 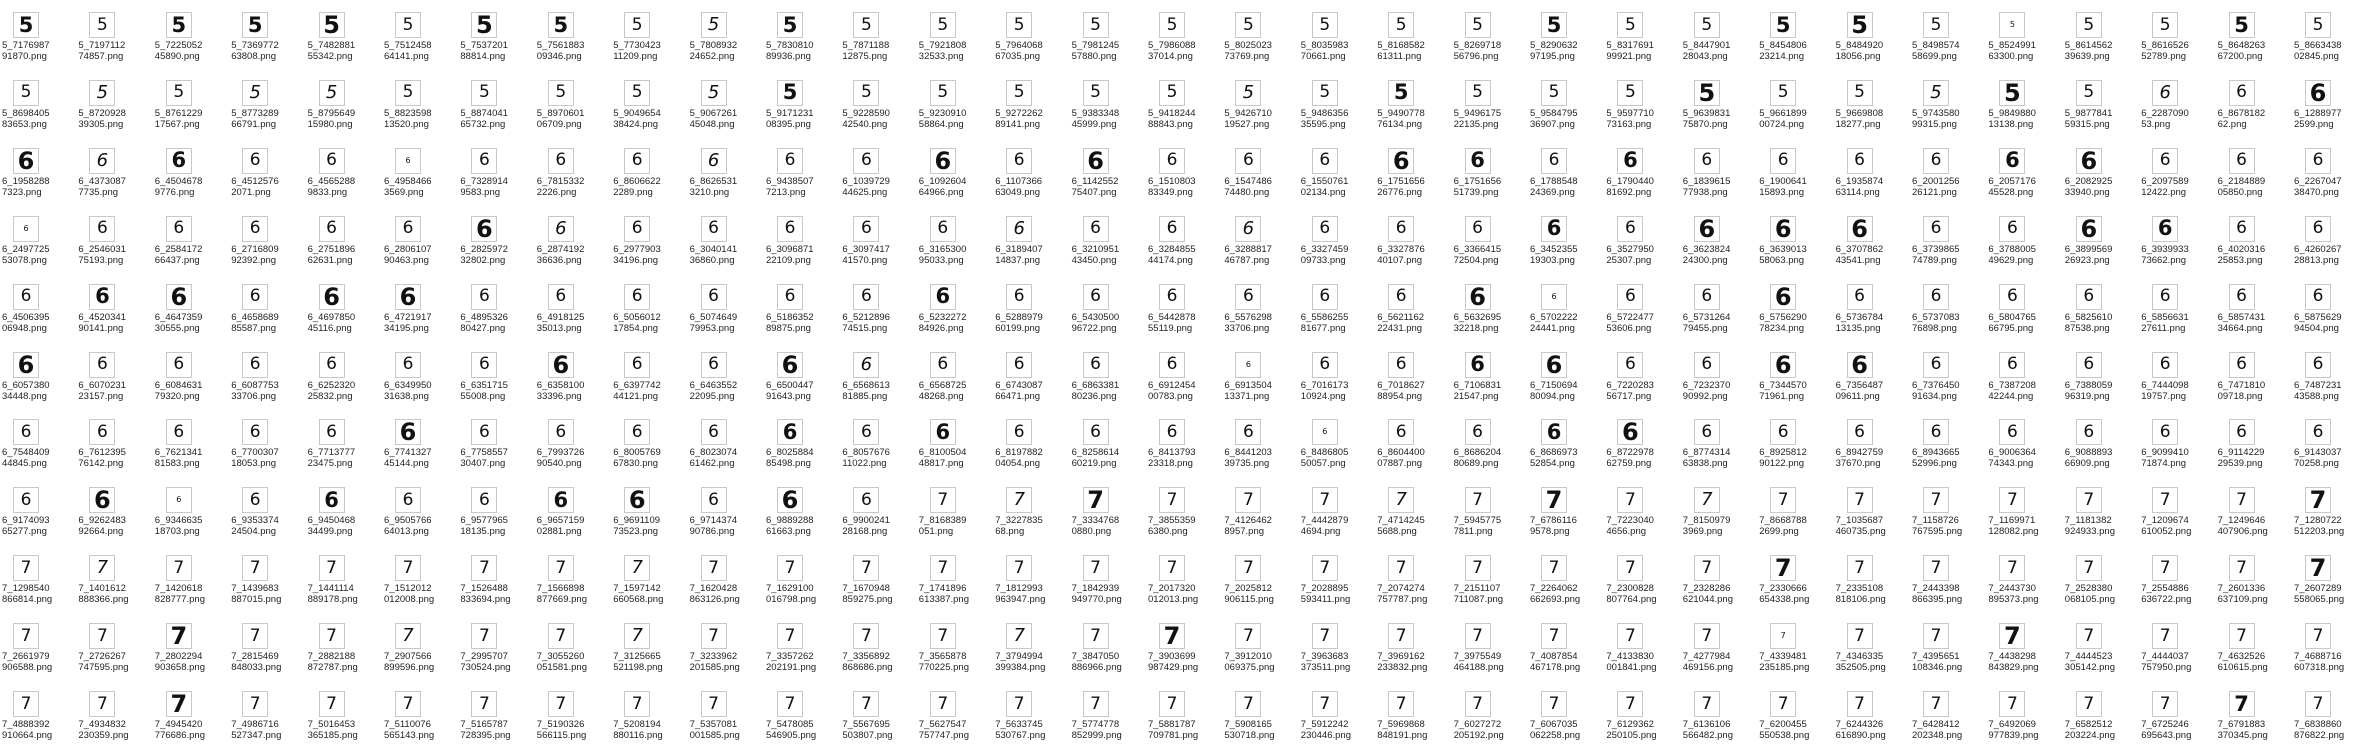 I want to click on file-item: 6 6_6087753 33706.png, so click(x=255, y=378).